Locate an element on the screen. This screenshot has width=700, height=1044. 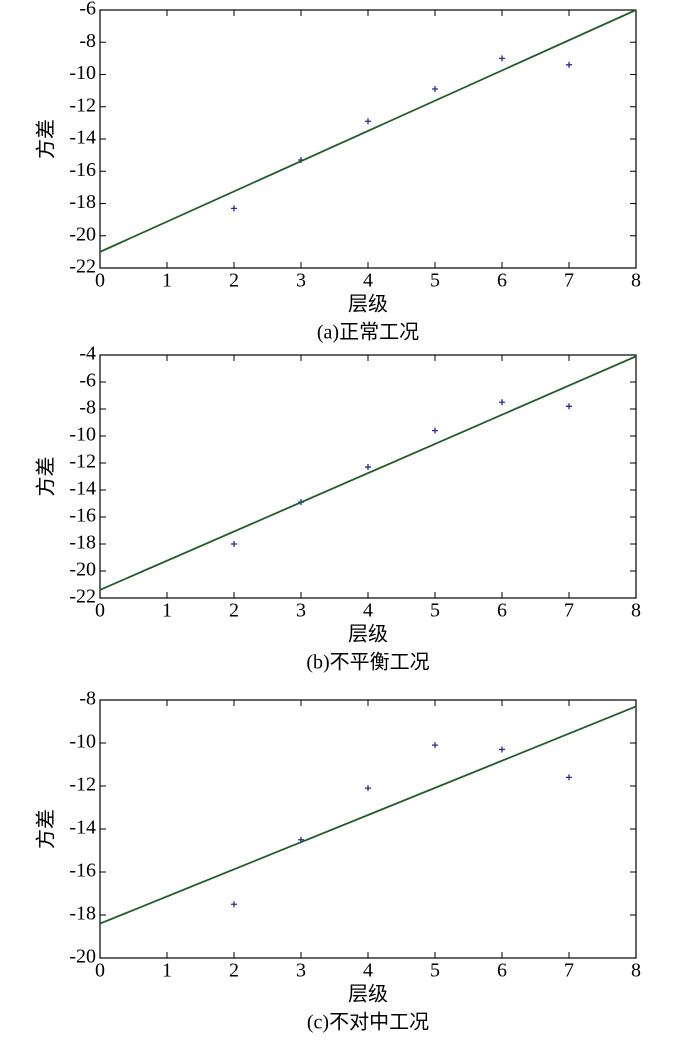
caption: (b)不平衡工况 is located at coordinates (367, 662).